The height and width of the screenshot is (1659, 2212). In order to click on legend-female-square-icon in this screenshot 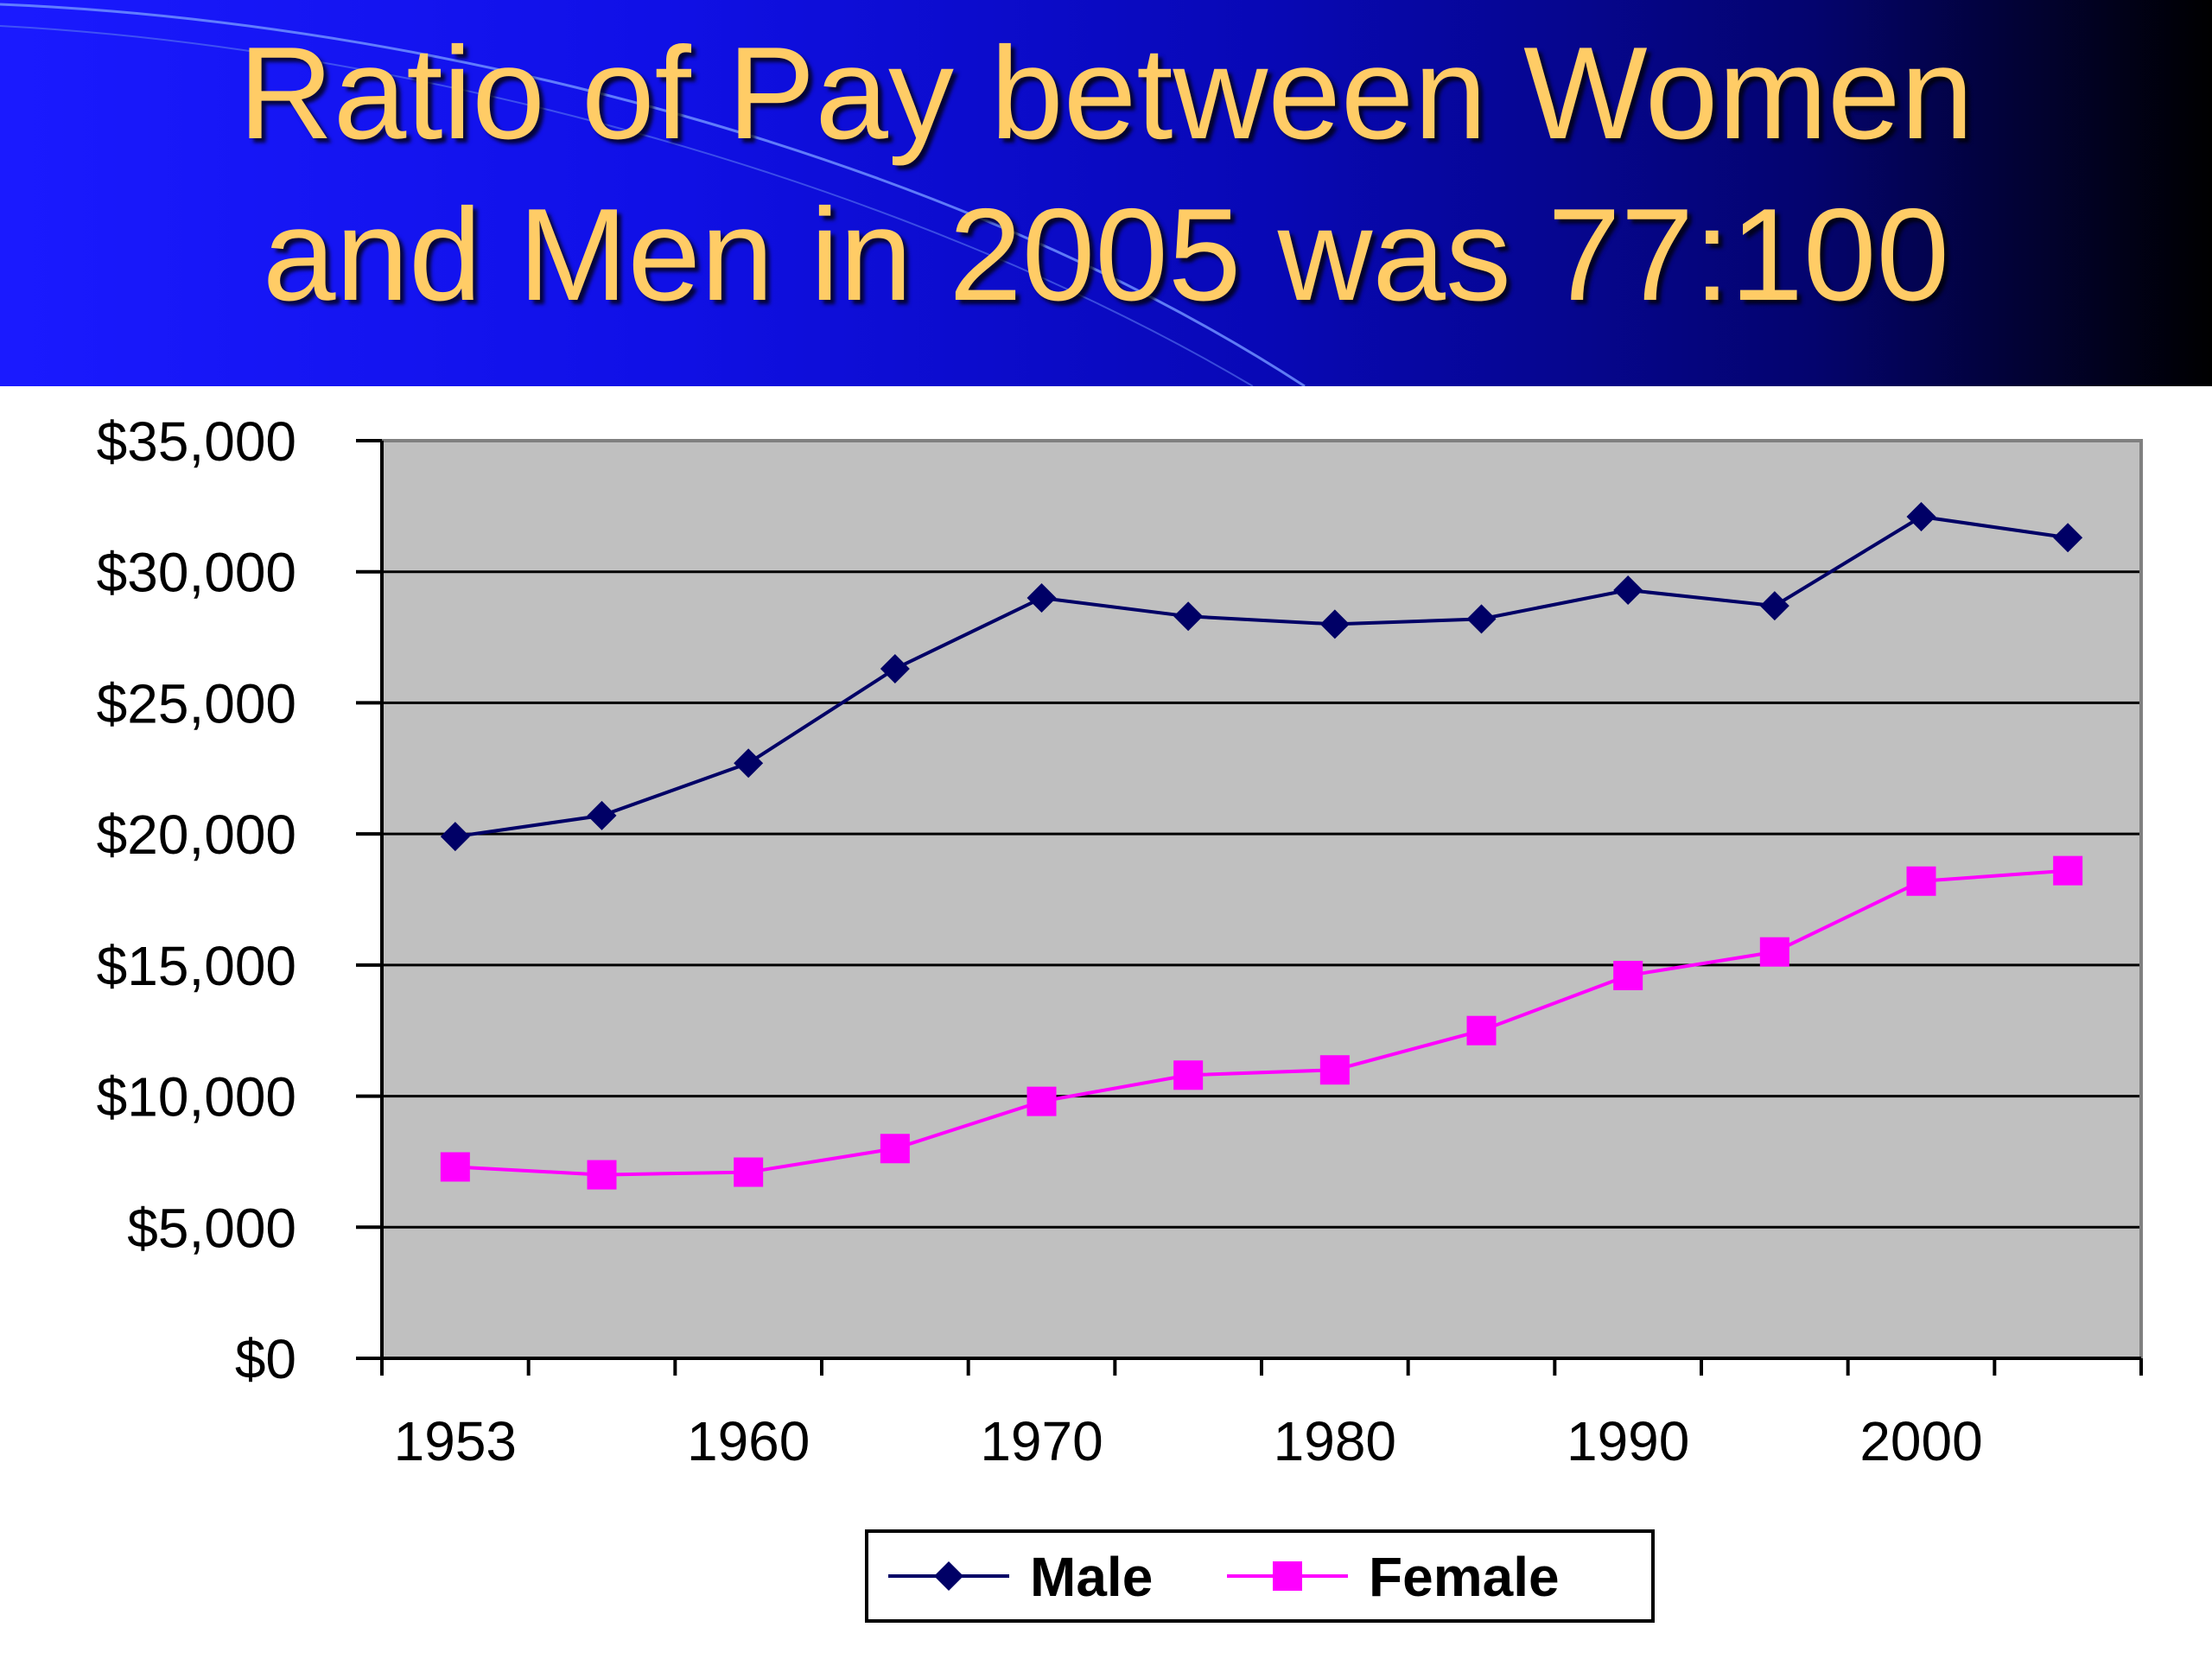, I will do `click(1287, 1576)`.